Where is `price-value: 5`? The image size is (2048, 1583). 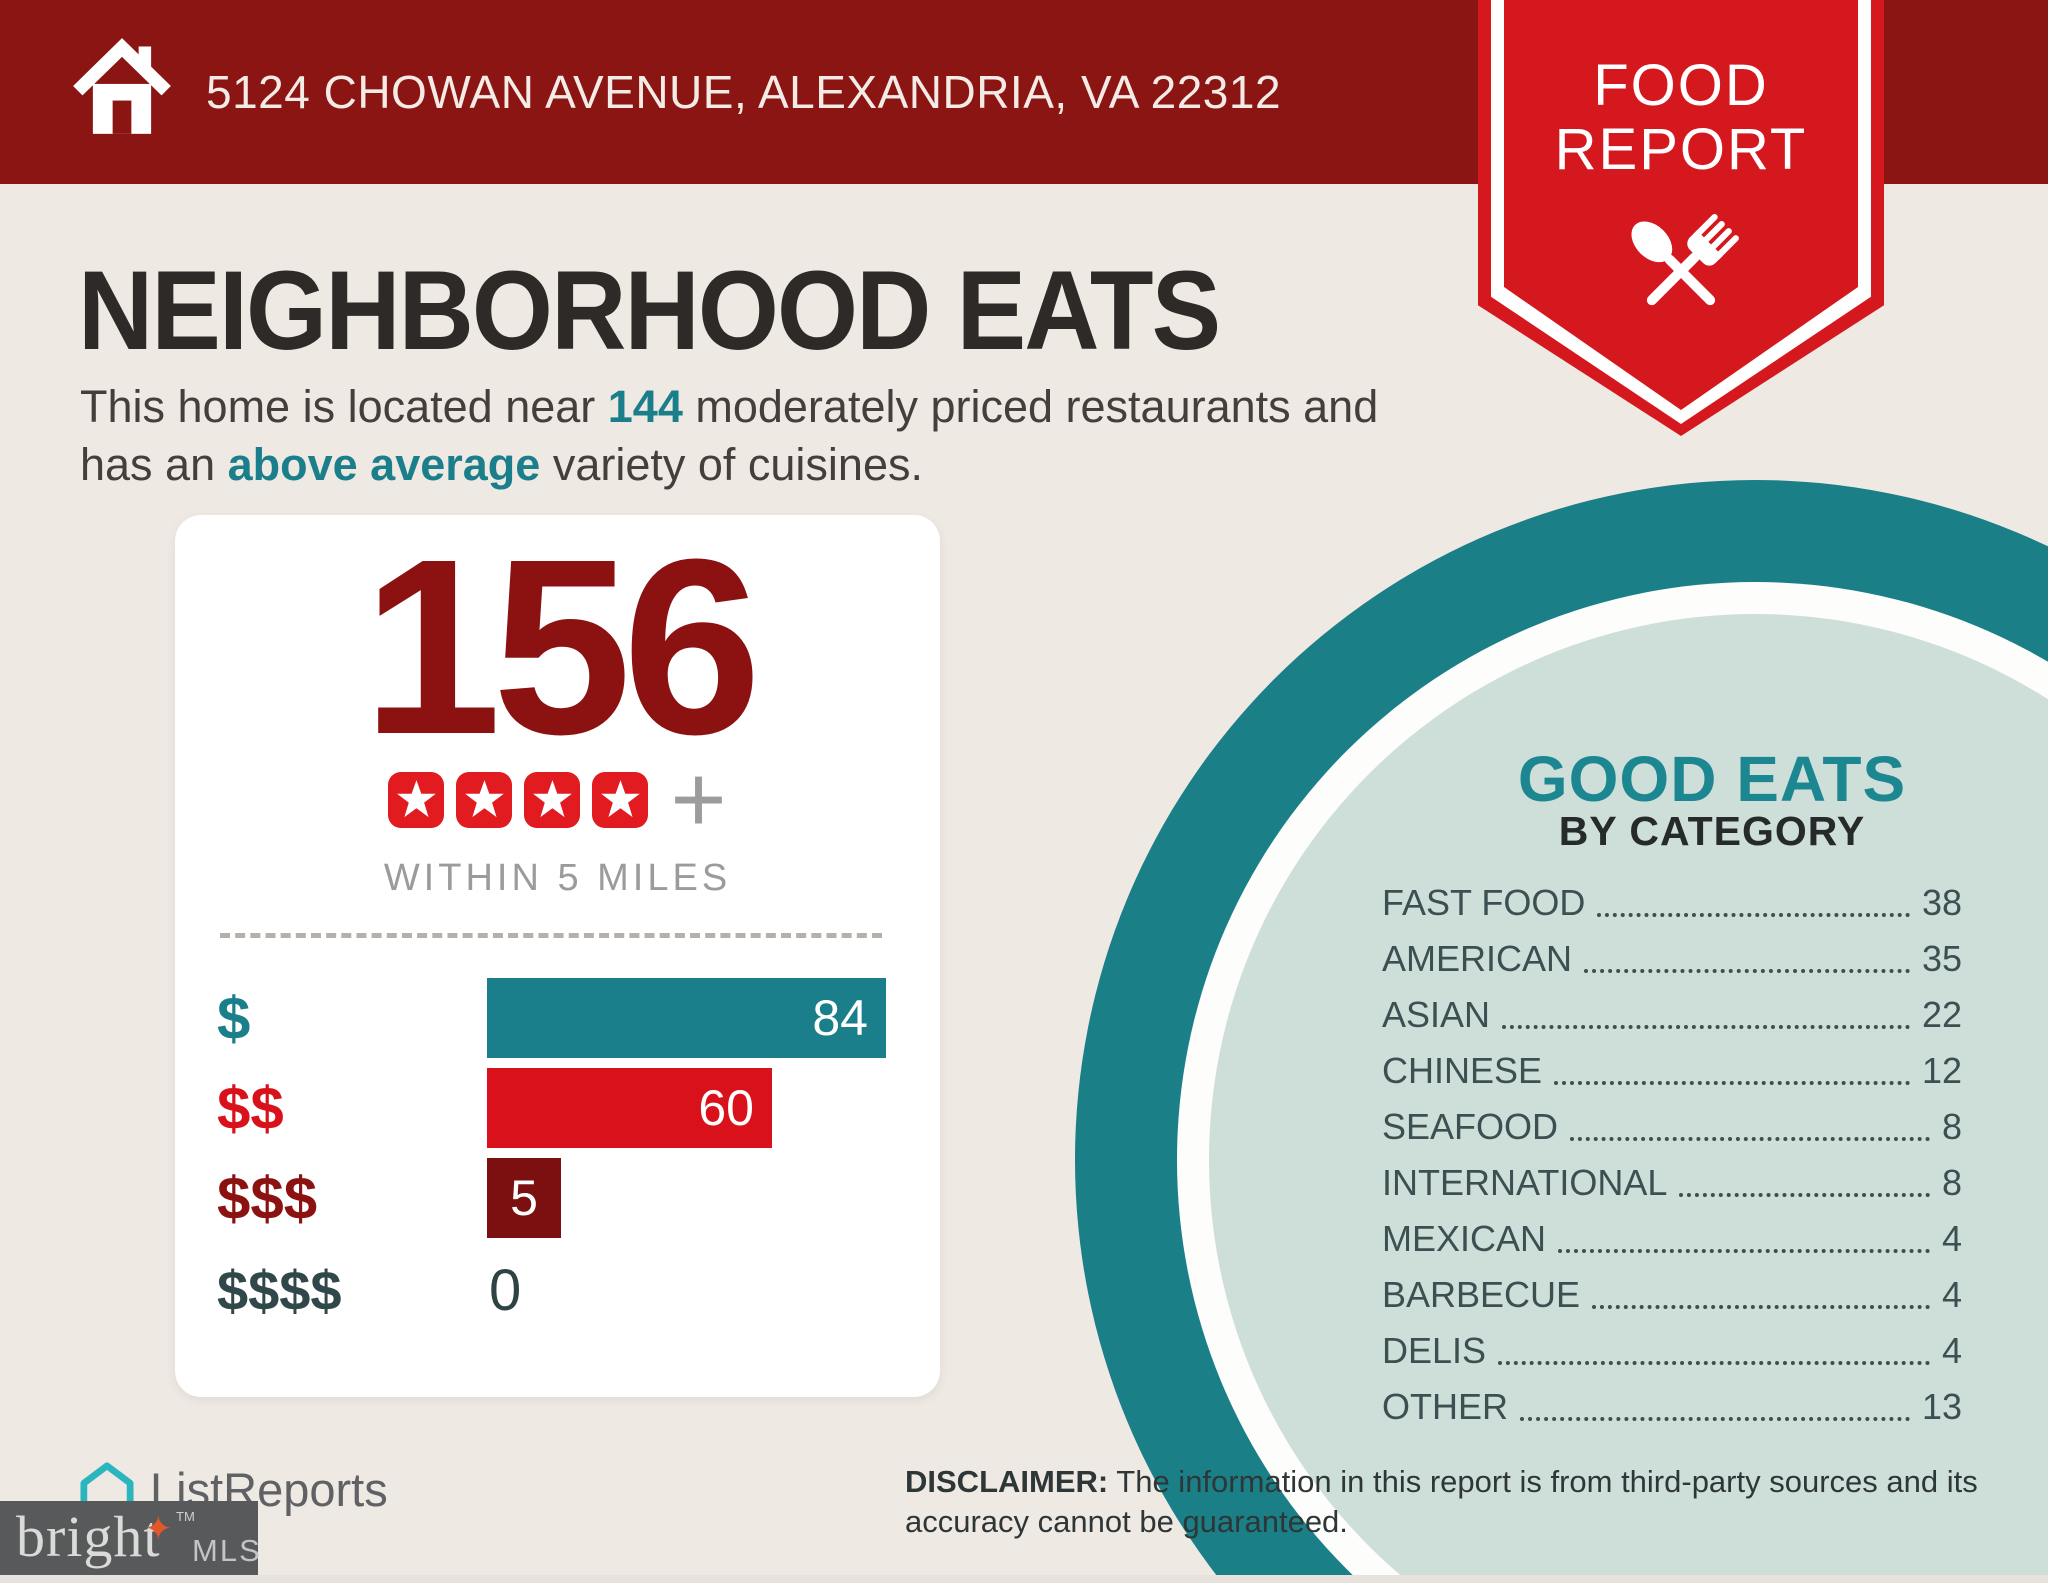 price-value: 5 is located at coordinates (524, 1198).